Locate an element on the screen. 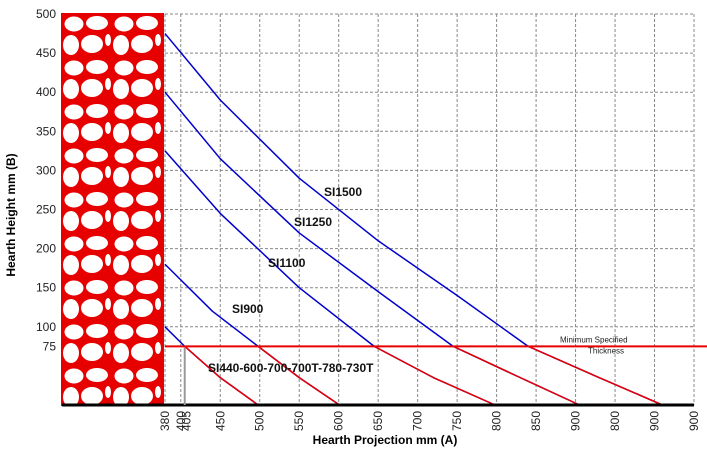 Image resolution: width=707 pixels, height=459 pixels. y-tick-label: 350 is located at coordinates (46, 131).